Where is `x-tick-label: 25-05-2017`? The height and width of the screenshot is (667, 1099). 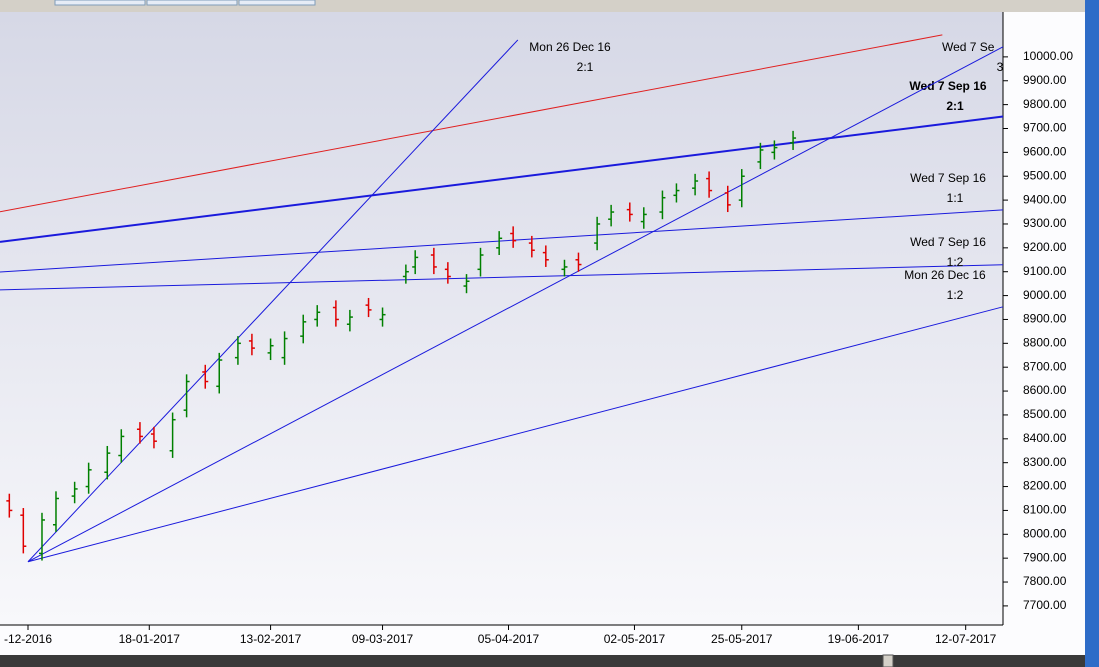
x-tick-label: 25-05-2017 is located at coordinates (742, 639).